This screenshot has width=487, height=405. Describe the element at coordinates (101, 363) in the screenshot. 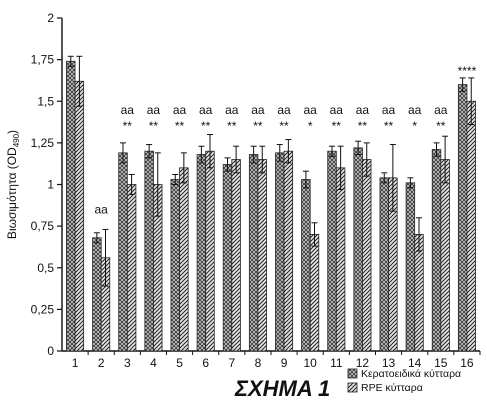

I see `x-tick-label: 2` at that location.